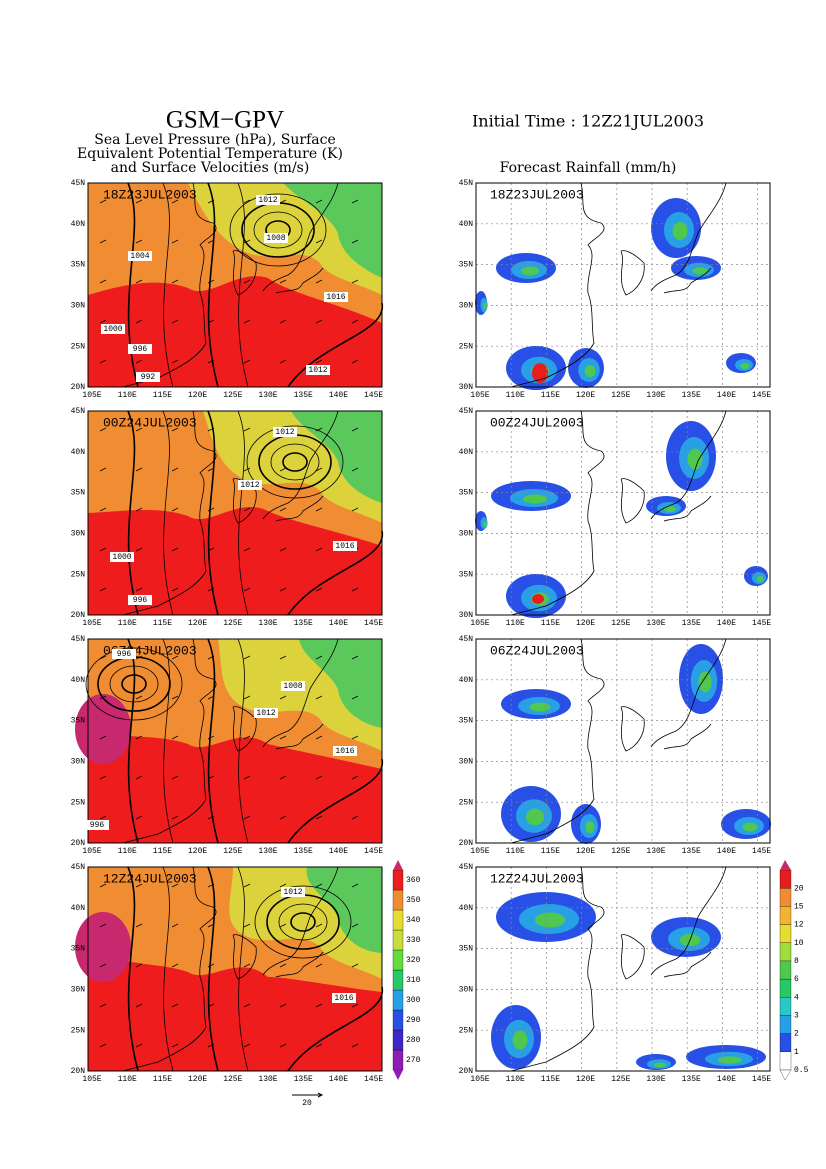  What do you see at coordinates (799, 888) in the screenshot?
I see `colorbar-label: 20` at bounding box center [799, 888].